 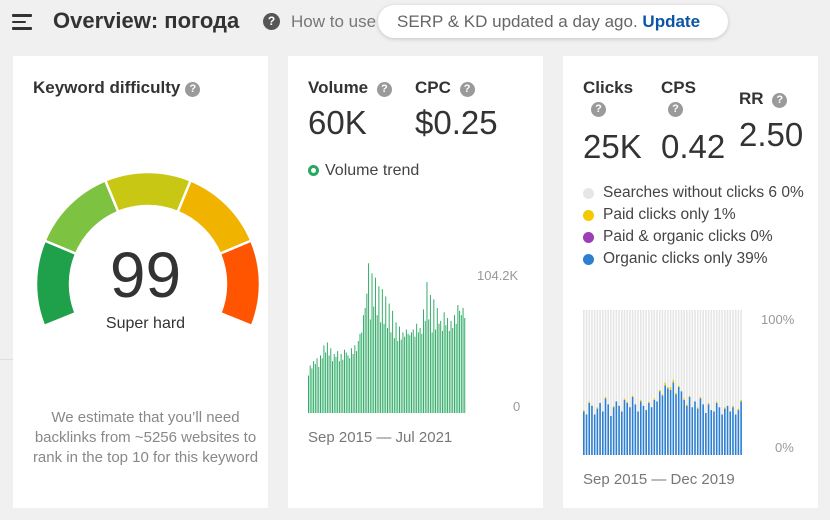 What do you see at coordinates (380, 437) in the screenshot?
I see `volume-date-range: Sep 2015 — Jul 2021` at bounding box center [380, 437].